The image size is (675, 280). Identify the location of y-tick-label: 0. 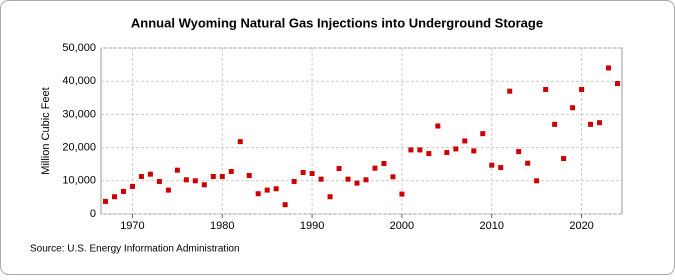
(93, 214).